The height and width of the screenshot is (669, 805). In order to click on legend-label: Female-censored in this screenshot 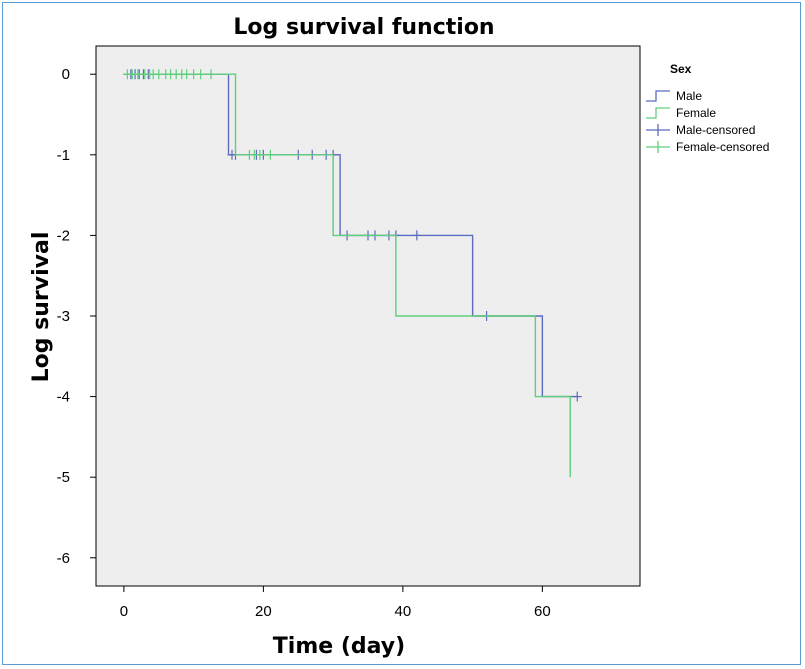, I will do `click(722, 147)`.